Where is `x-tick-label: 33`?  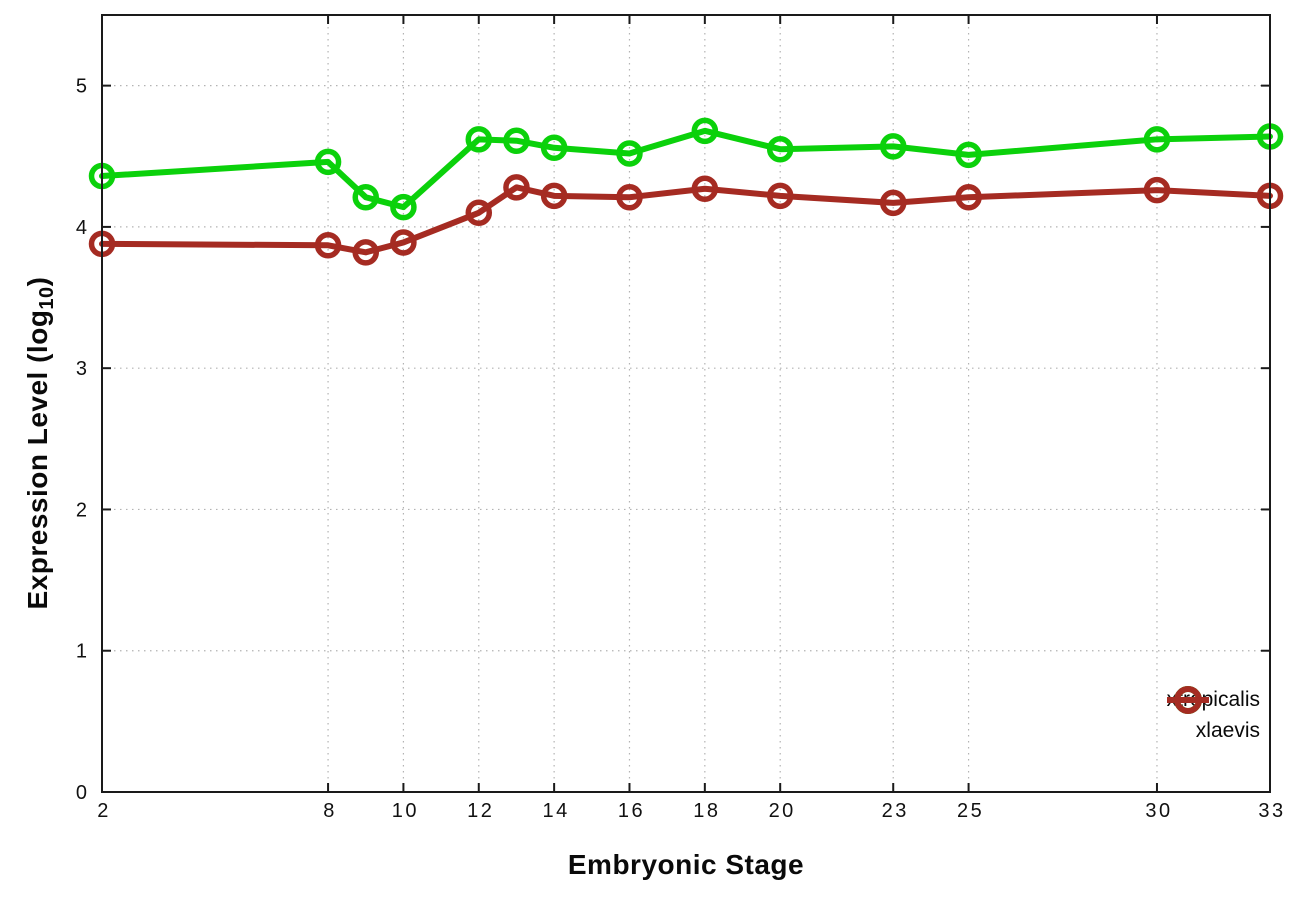 x-tick-label: 33 is located at coordinates (1271, 811).